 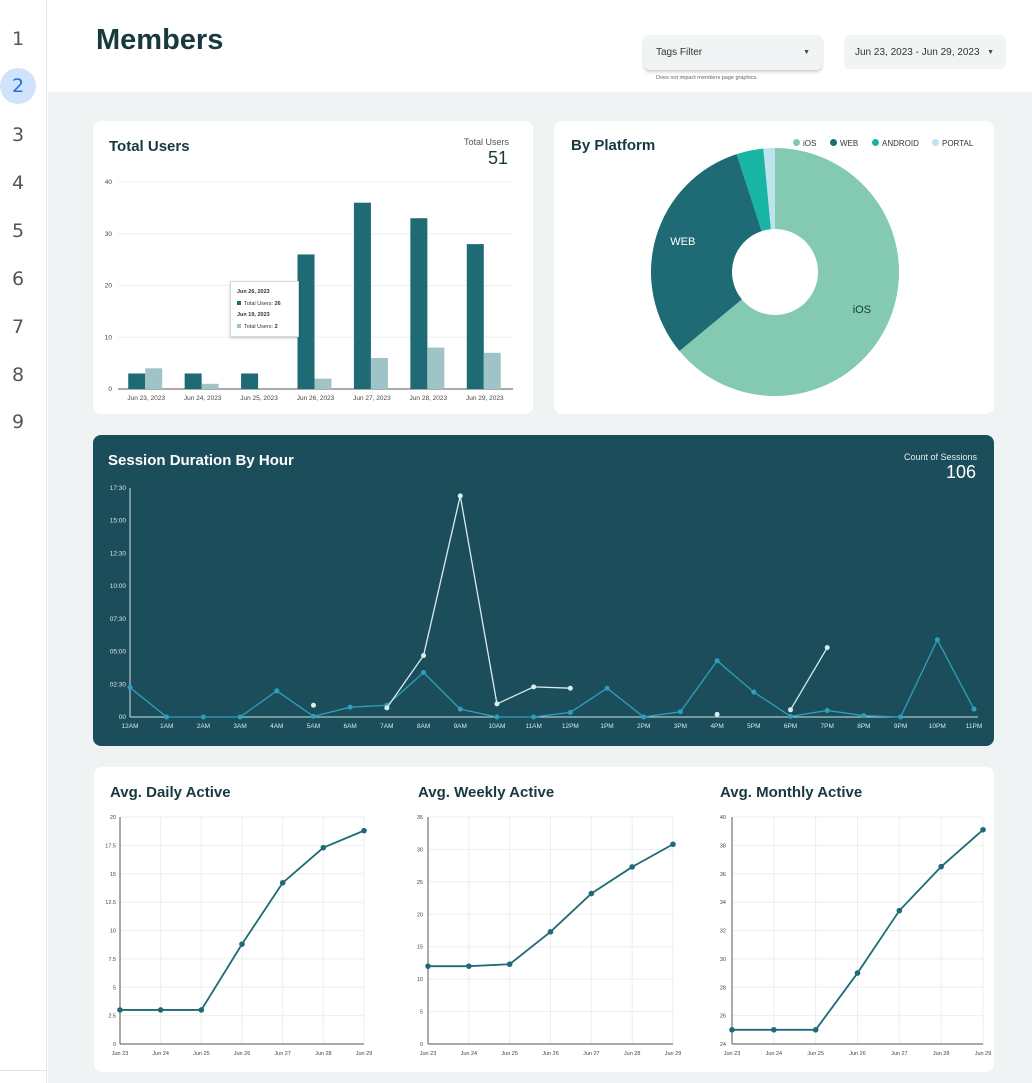 What do you see at coordinates (723, 988) in the screenshot?
I see `y-tick-label: 28` at bounding box center [723, 988].